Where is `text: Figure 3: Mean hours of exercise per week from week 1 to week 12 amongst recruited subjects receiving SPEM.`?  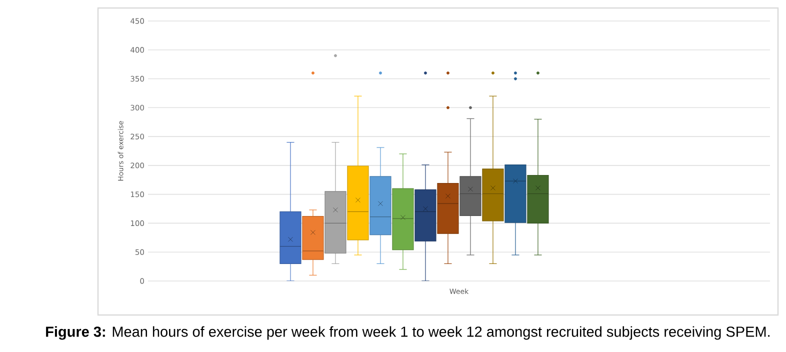 text: Figure 3: Mean hours of exercise per week from week 1 to week 12 amongst recruited subjects receiving SPEM. is located at coordinates (408, 333).